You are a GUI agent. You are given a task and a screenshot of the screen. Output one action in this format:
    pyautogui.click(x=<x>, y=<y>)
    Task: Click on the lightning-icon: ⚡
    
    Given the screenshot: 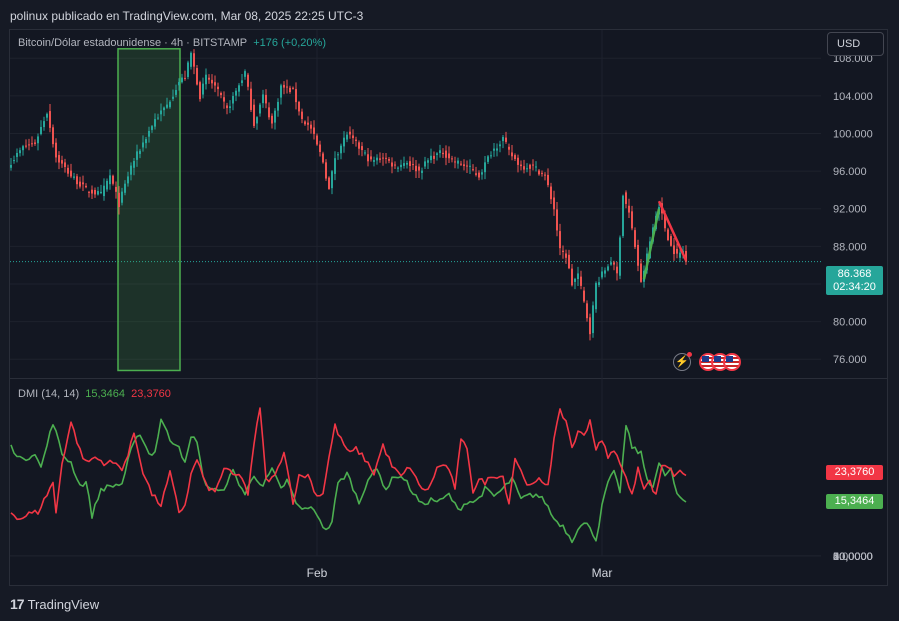 What is the action you would take?
    pyautogui.click(x=682, y=361)
    